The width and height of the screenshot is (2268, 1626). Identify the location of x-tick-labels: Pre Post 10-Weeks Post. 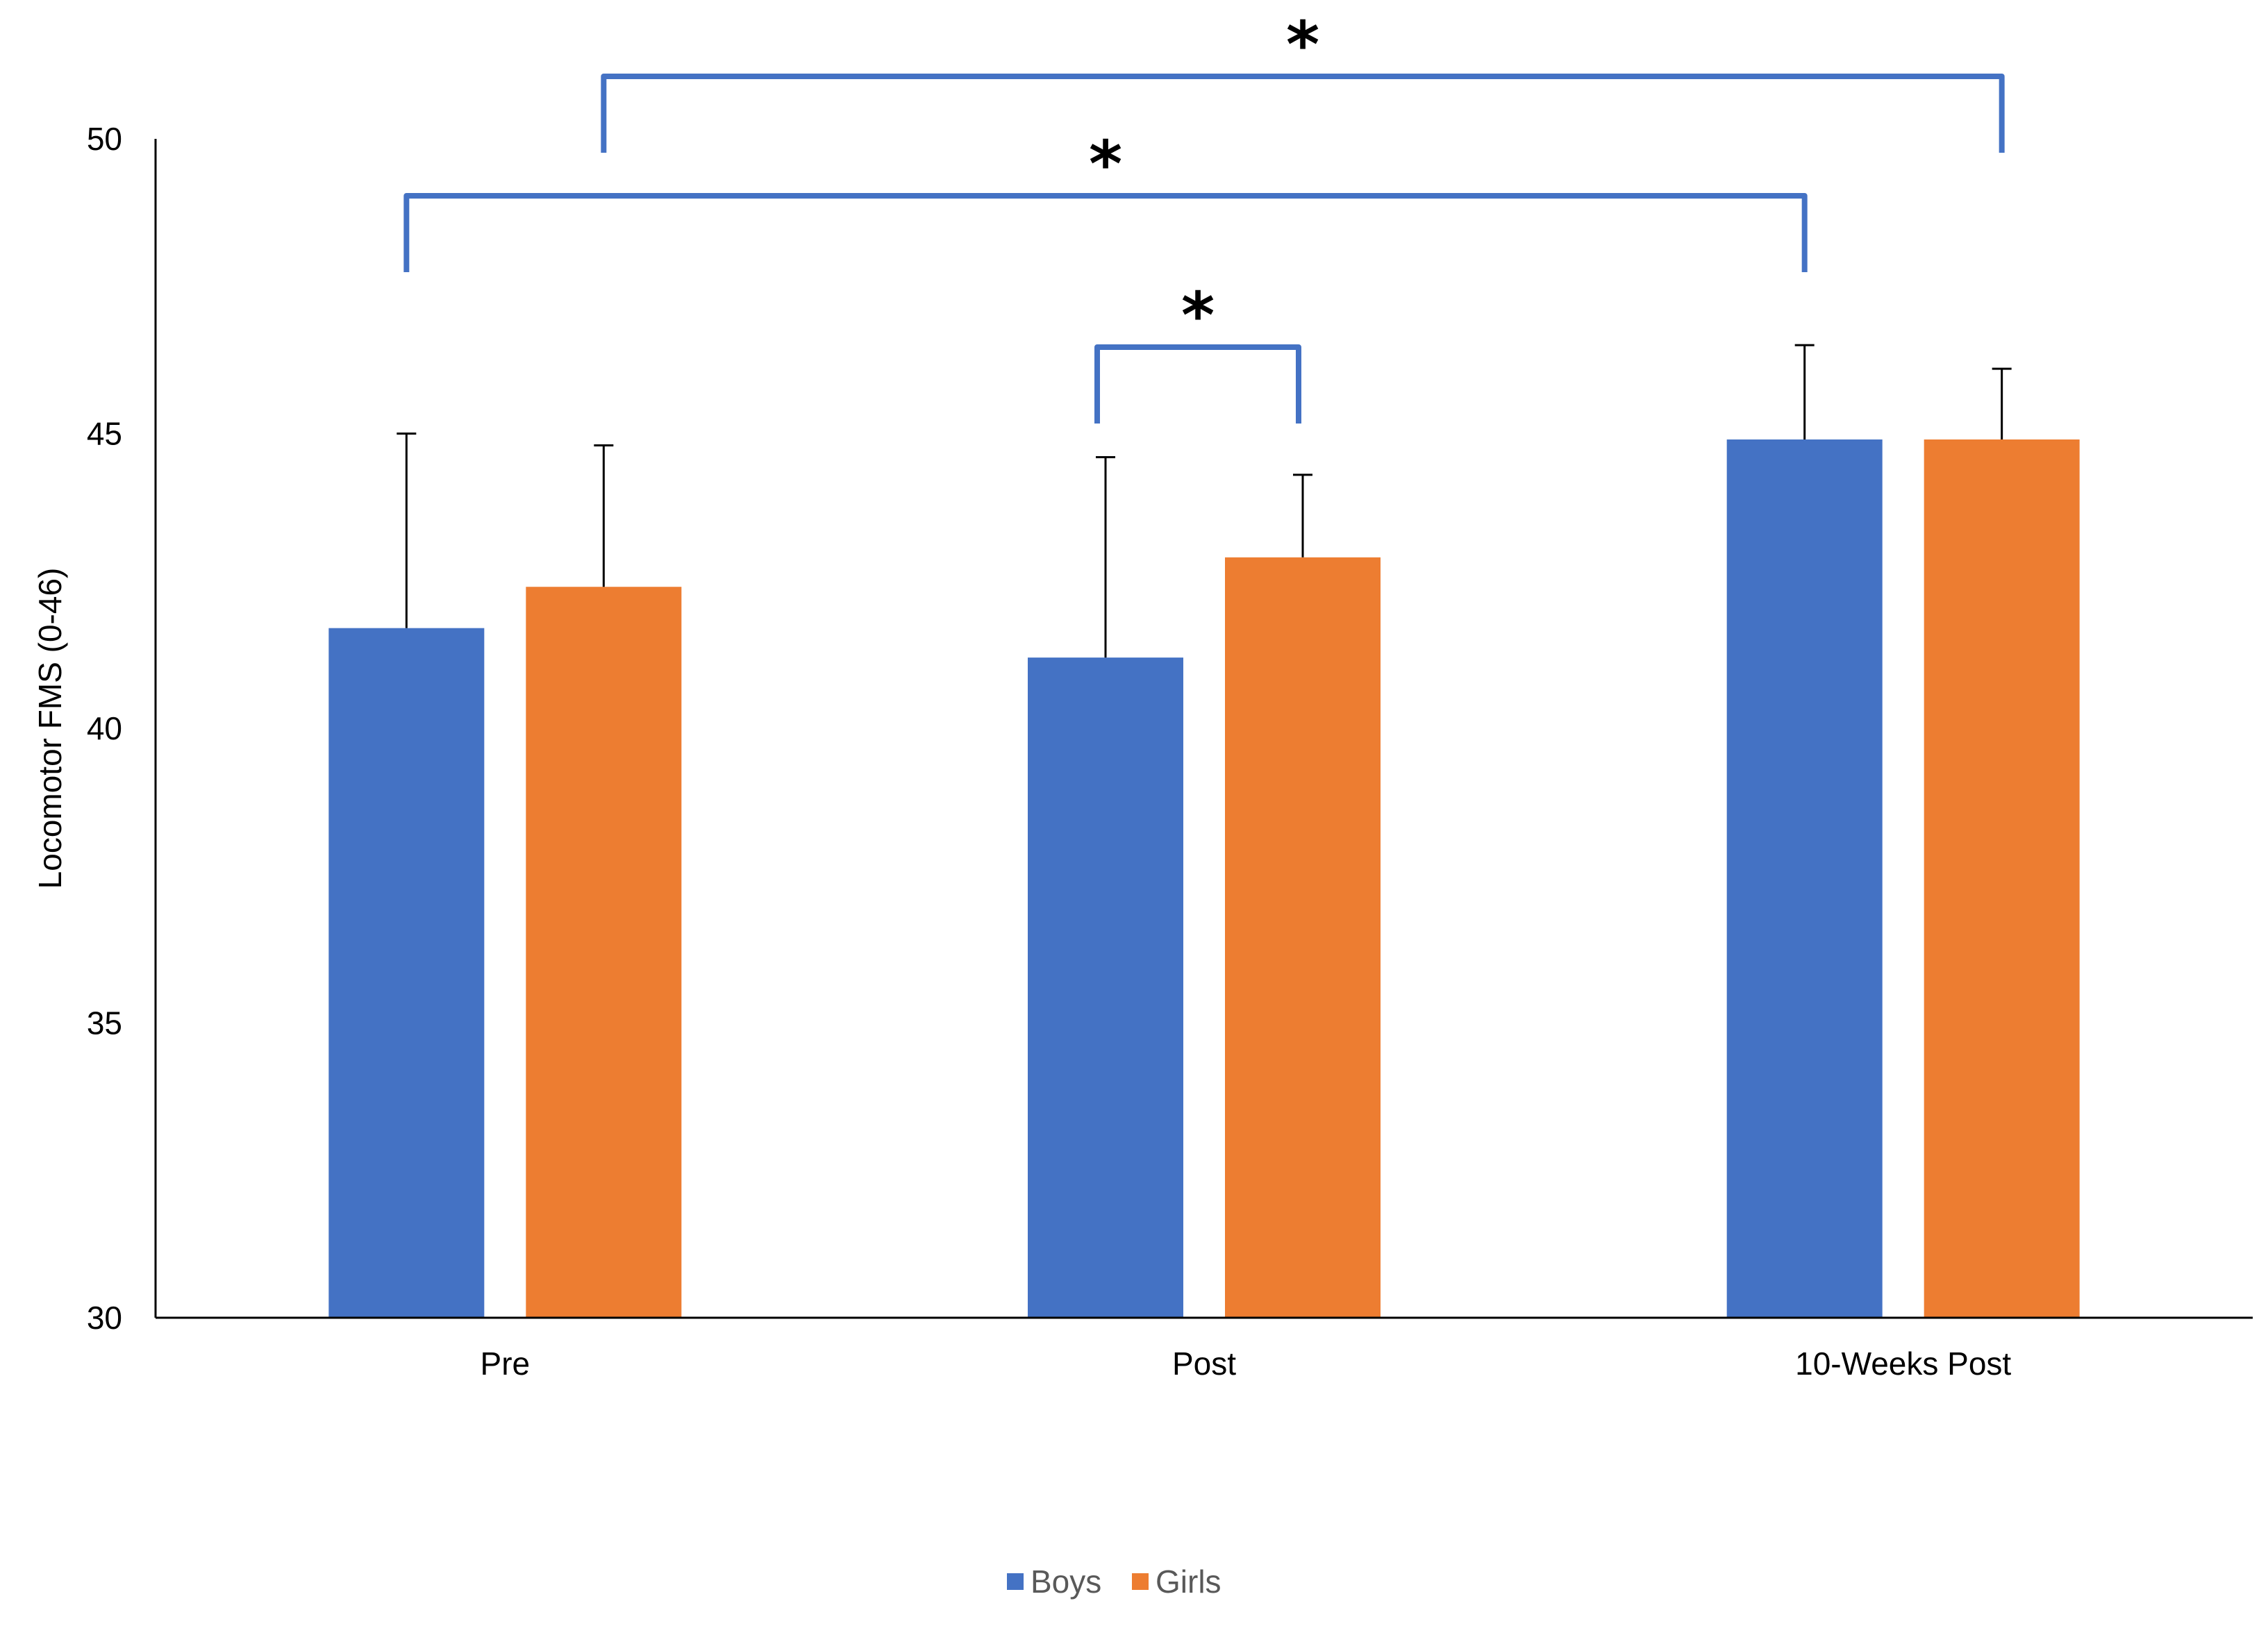
(1246, 1364).